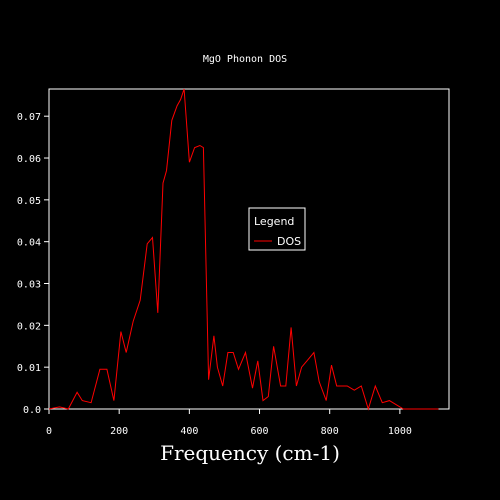 The height and width of the screenshot is (500, 500). What do you see at coordinates (33, 264) in the screenshot?
I see `y-axis: 0.0 0.01 0.02 0.03 0.04 0.05 0.06 0.07` at bounding box center [33, 264].